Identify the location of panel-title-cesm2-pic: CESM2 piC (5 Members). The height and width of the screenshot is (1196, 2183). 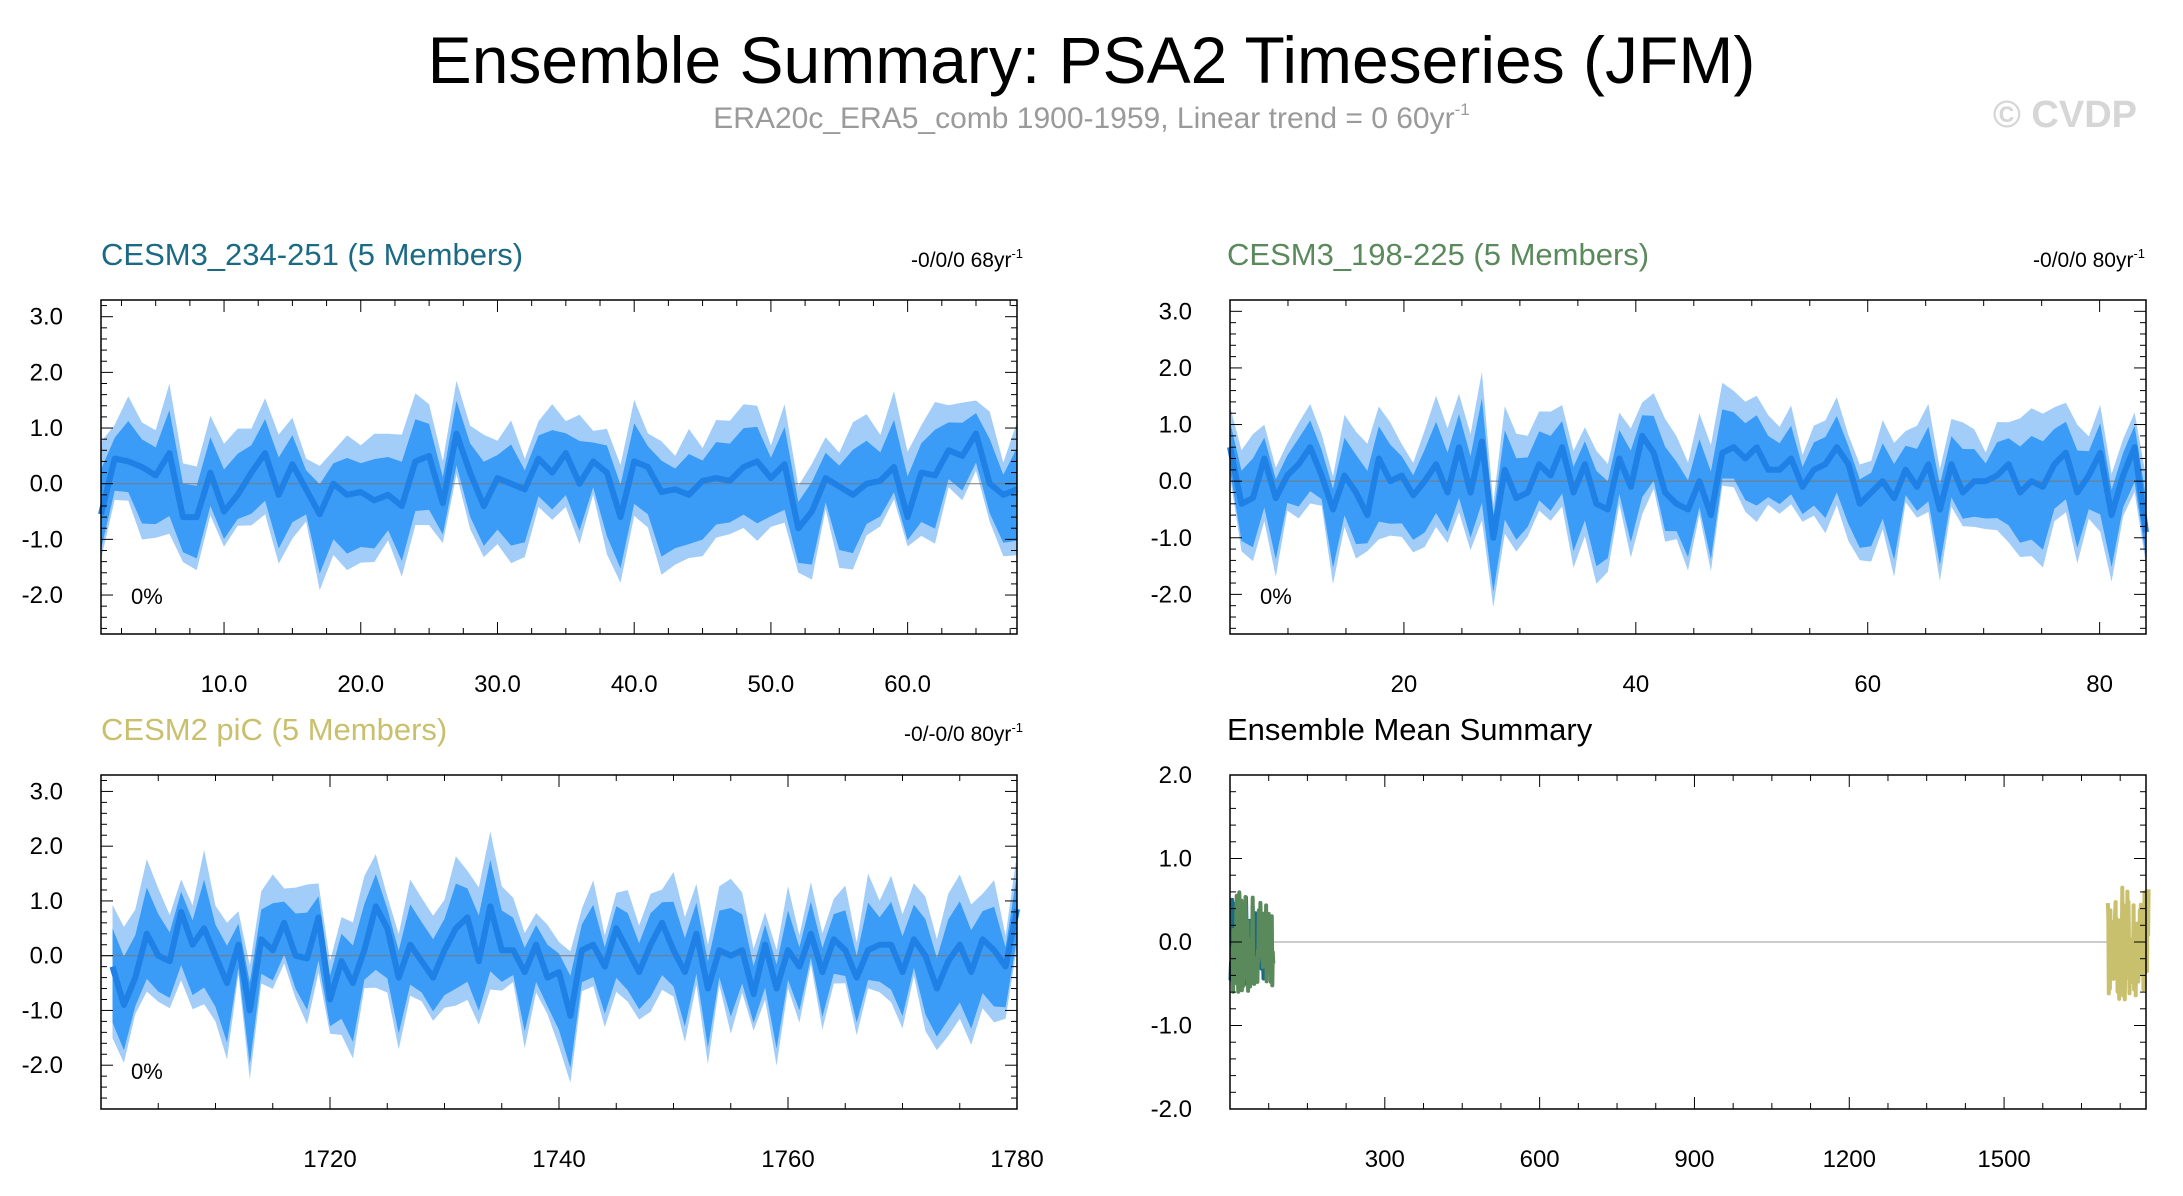
(274, 729).